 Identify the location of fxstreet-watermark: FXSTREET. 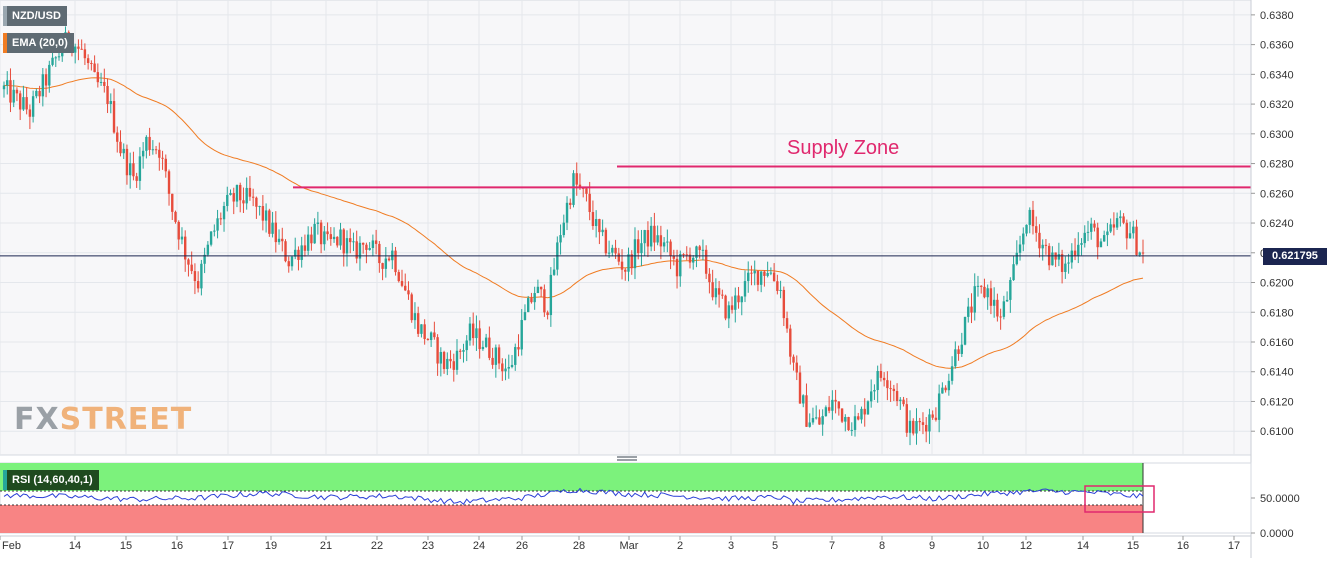
(103, 419).